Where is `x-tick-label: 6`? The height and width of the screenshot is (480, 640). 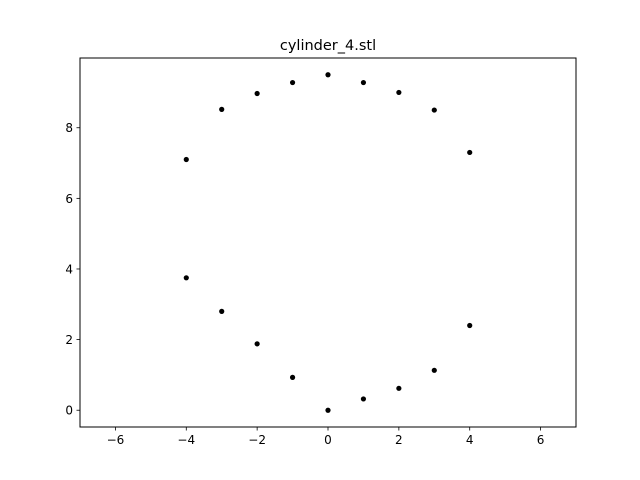
x-tick-label: 6 is located at coordinates (541, 440).